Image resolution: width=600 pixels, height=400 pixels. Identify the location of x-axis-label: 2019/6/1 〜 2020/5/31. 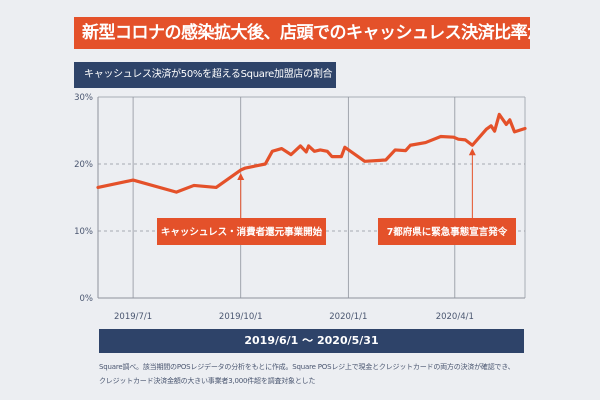
(311, 341).